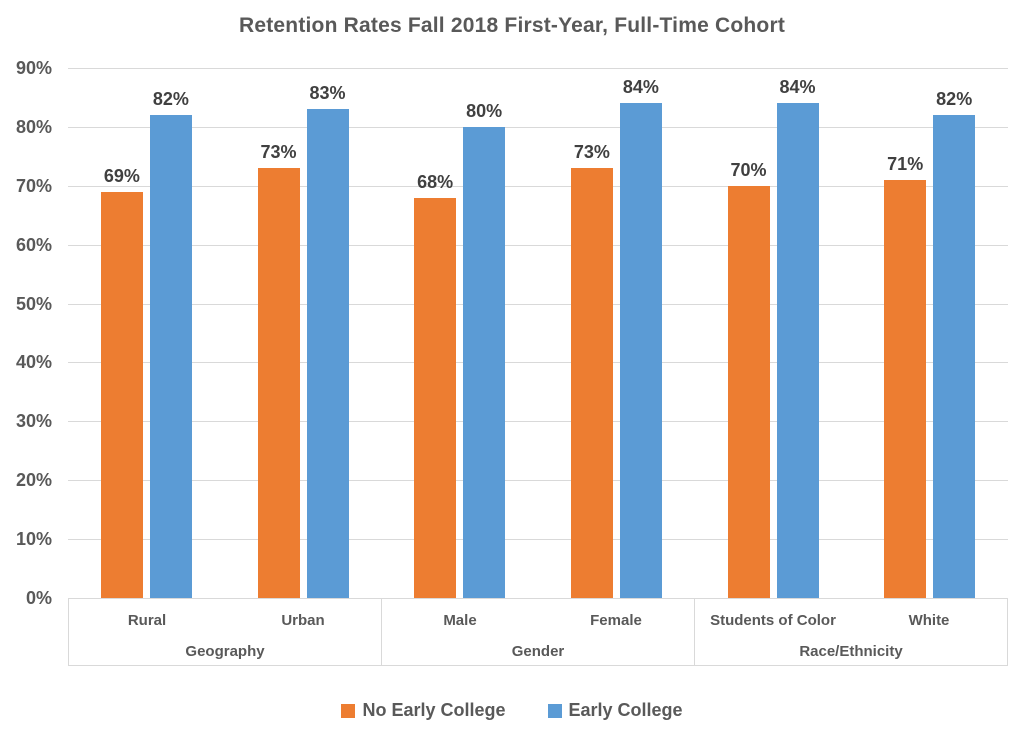  I want to click on category-label: Students of Color, so click(773, 621).